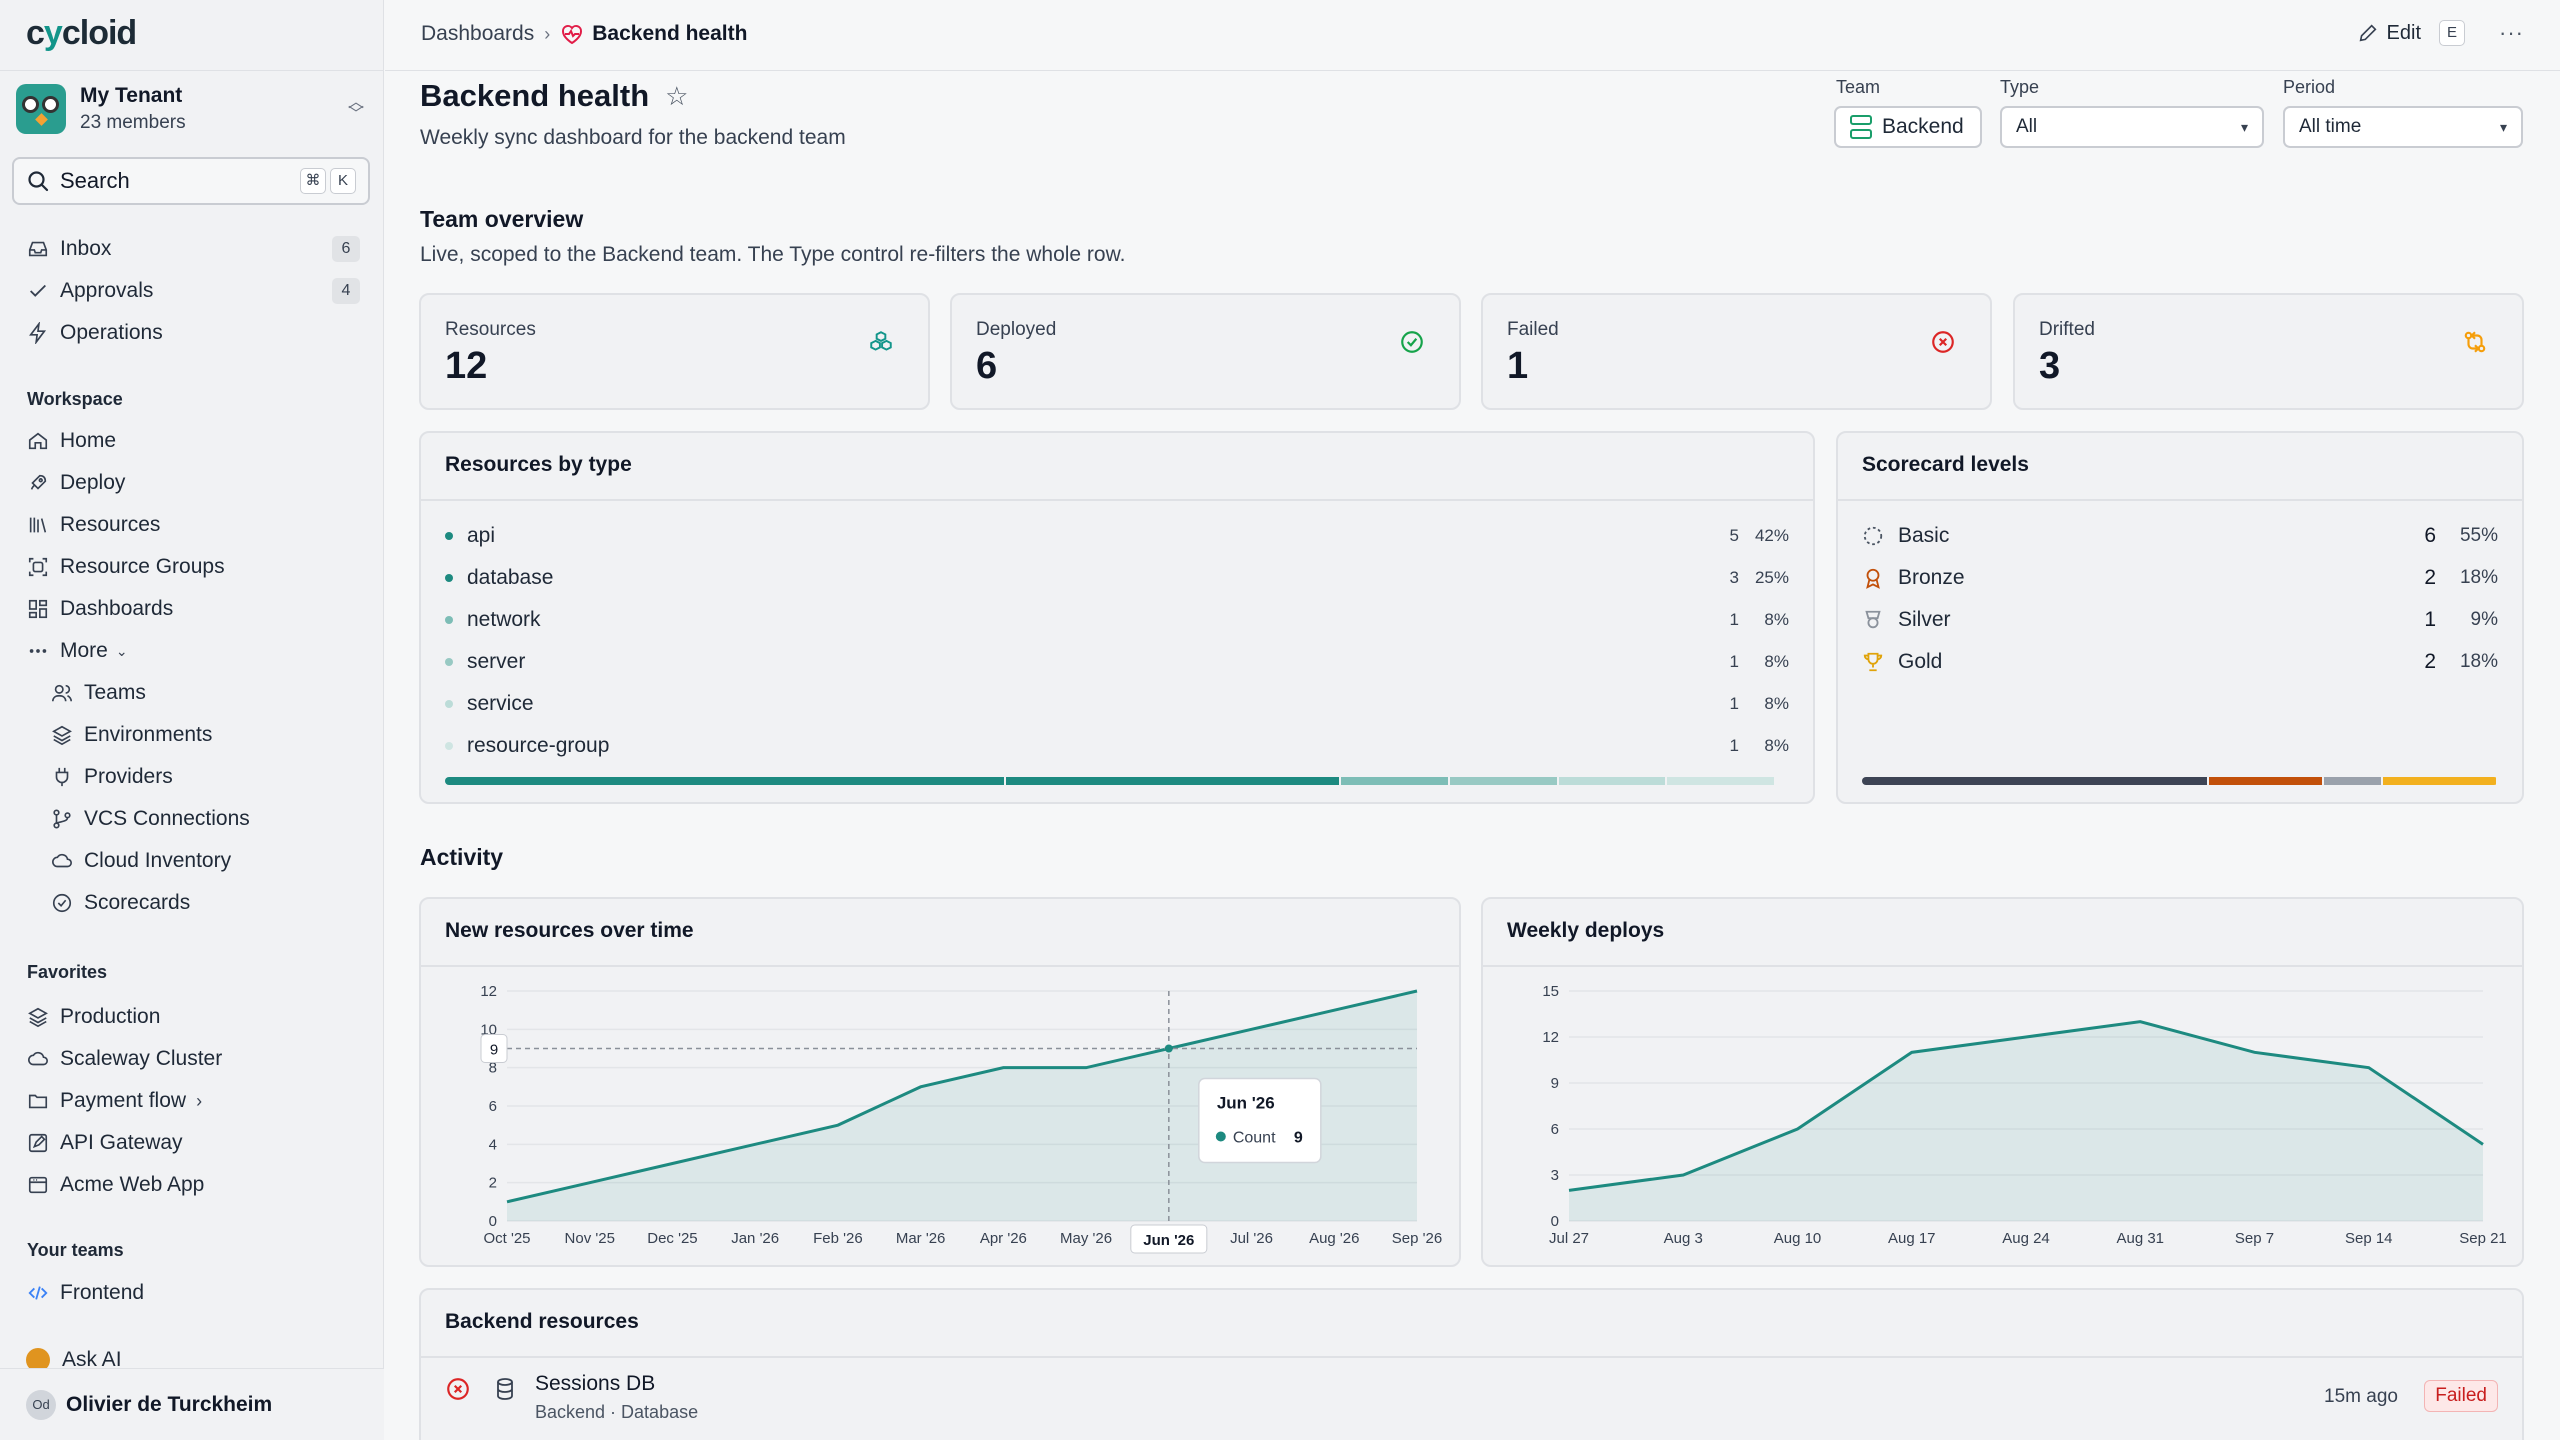 Image resolution: width=2560 pixels, height=1440 pixels. I want to click on fav-api-gateway: API Gateway, so click(193, 1143).